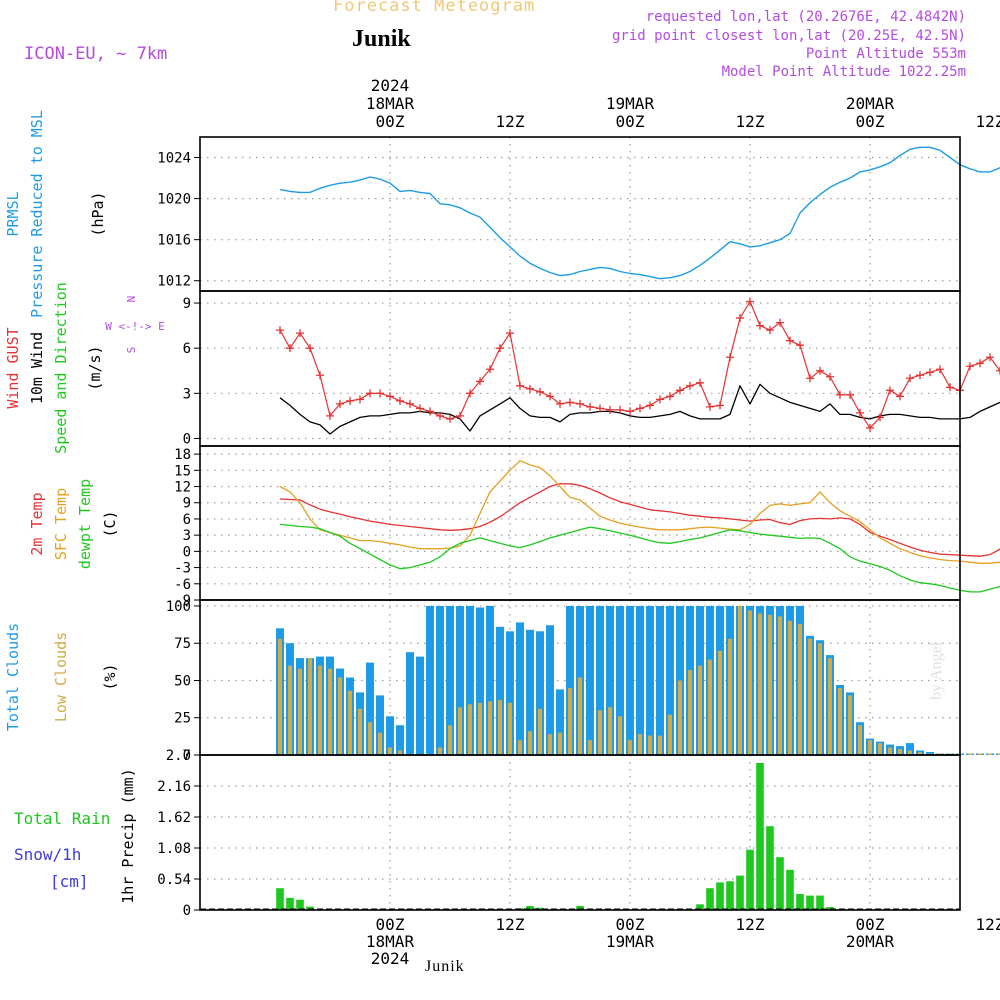  Describe the element at coordinates (434, 8) in the screenshot. I see `meteogram-title: Forecast Meteogram` at that location.